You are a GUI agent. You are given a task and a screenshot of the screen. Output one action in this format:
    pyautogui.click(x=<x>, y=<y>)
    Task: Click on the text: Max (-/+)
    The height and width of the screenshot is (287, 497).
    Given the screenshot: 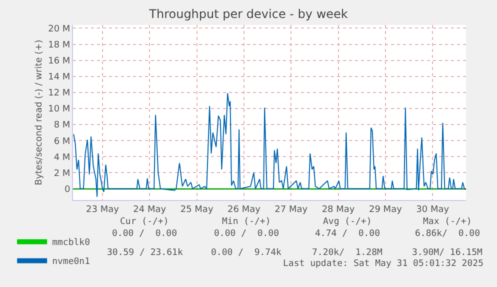 What is the action you would take?
    pyautogui.click(x=447, y=222)
    